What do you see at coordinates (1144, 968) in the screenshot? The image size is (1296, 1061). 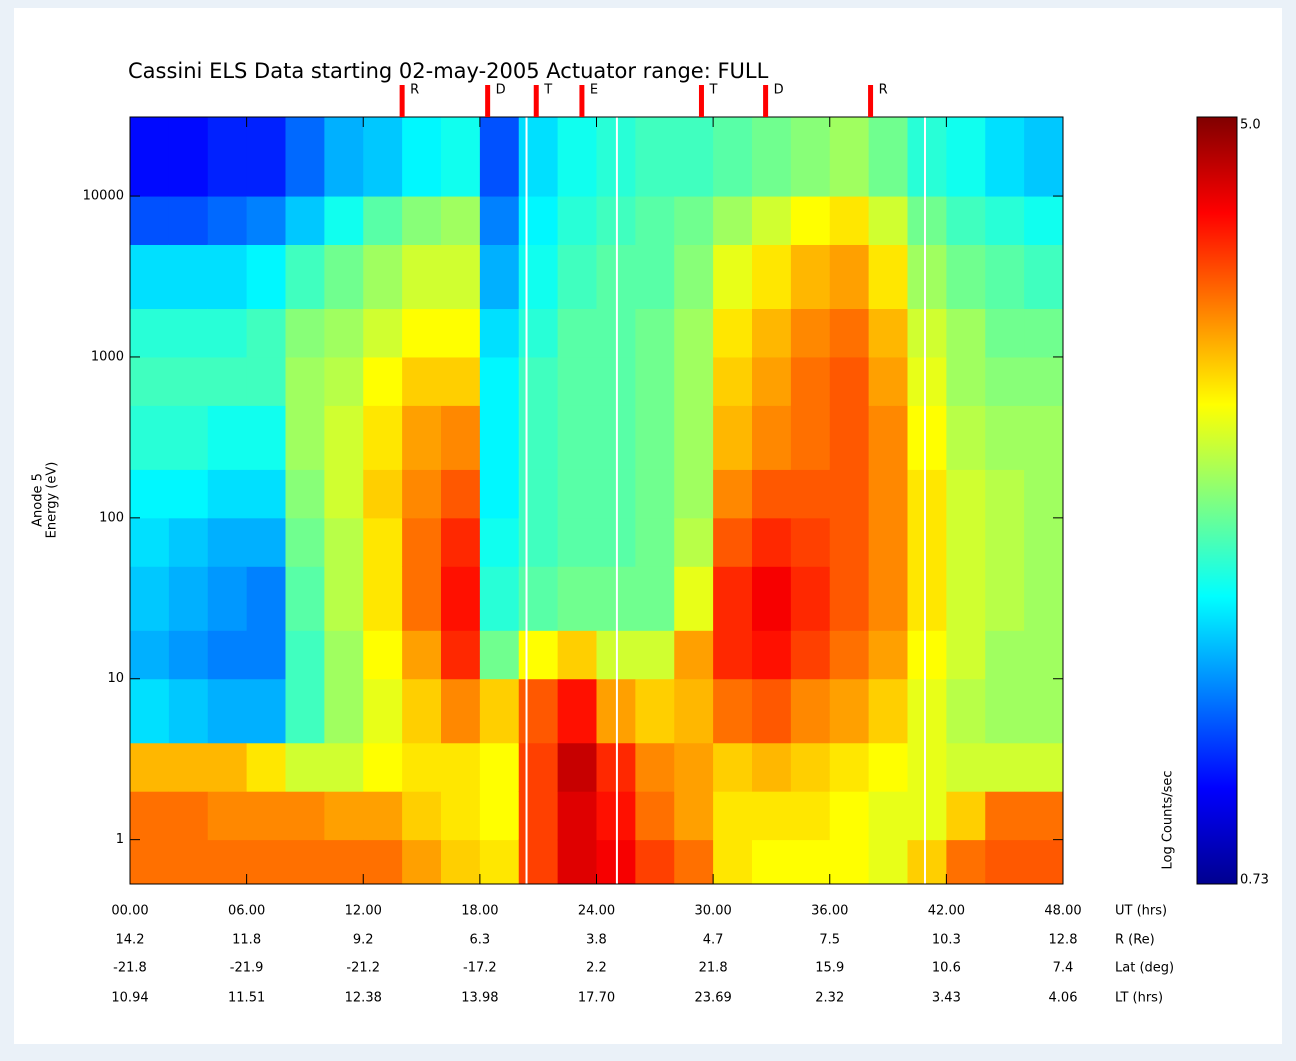 I see `row-label: Lat (deg)` at bounding box center [1144, 968].